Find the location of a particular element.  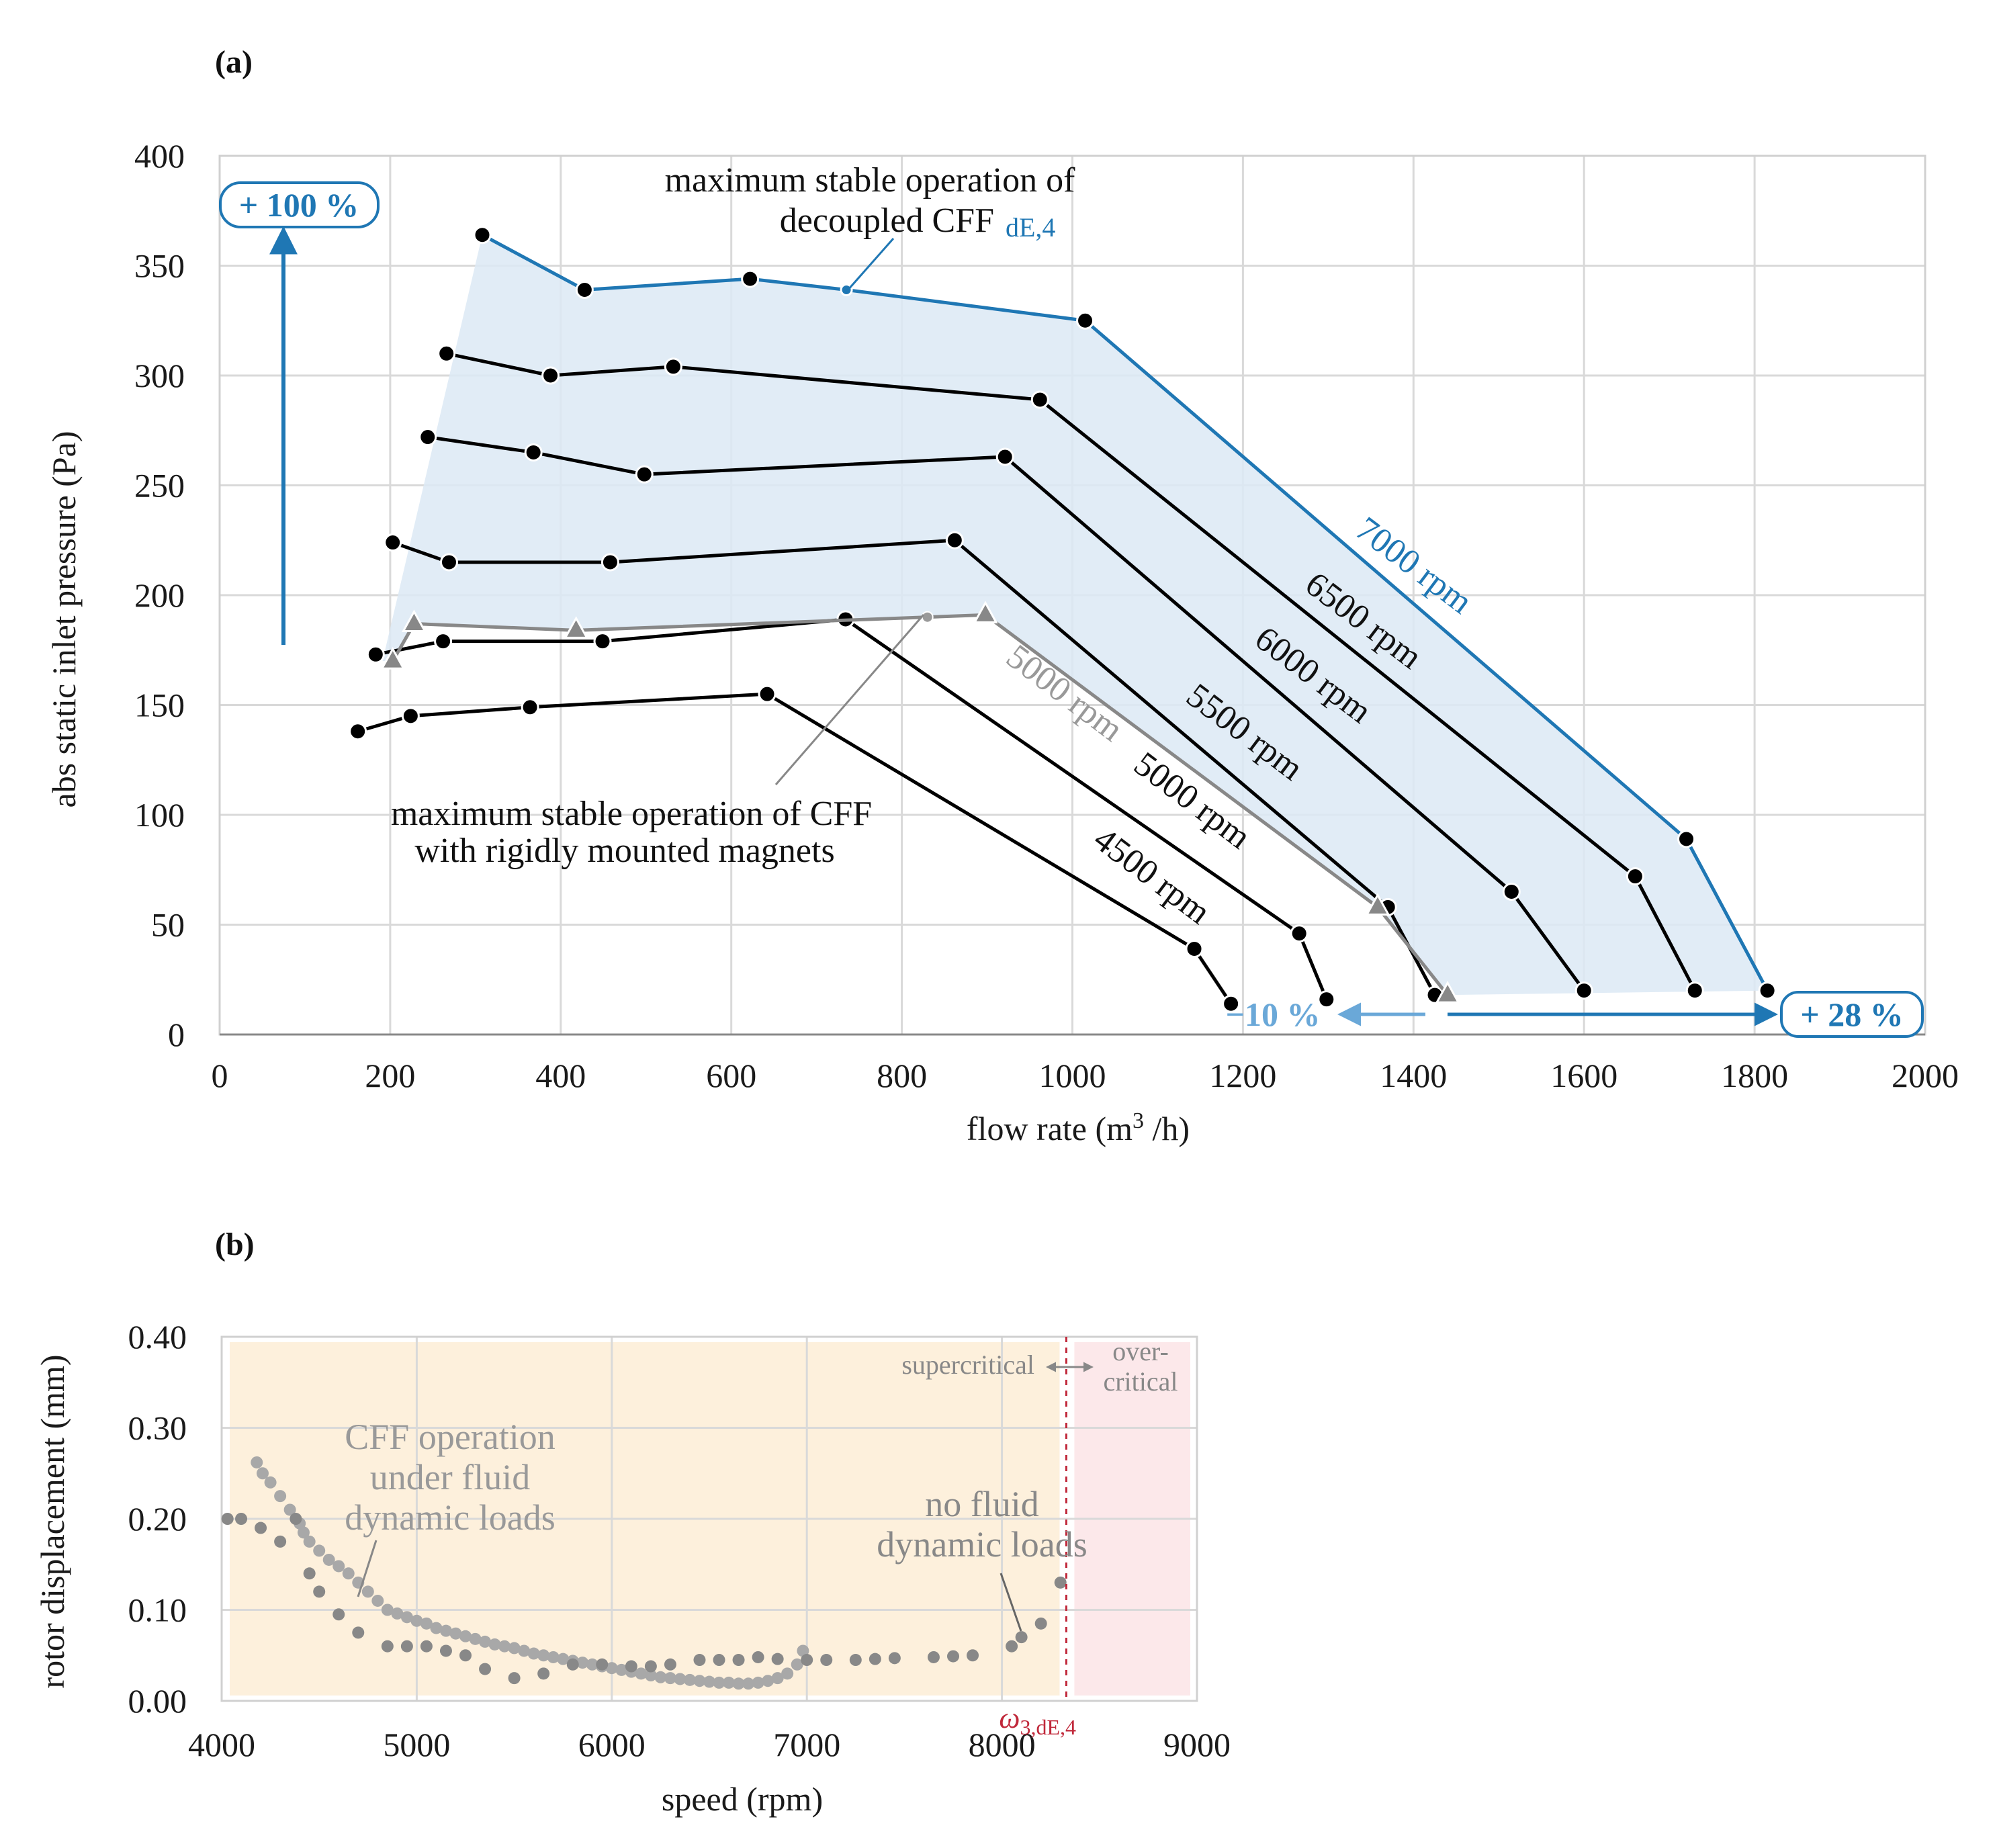

x-tick-label-9: 1800 is located at coordinates (1755, 1075).